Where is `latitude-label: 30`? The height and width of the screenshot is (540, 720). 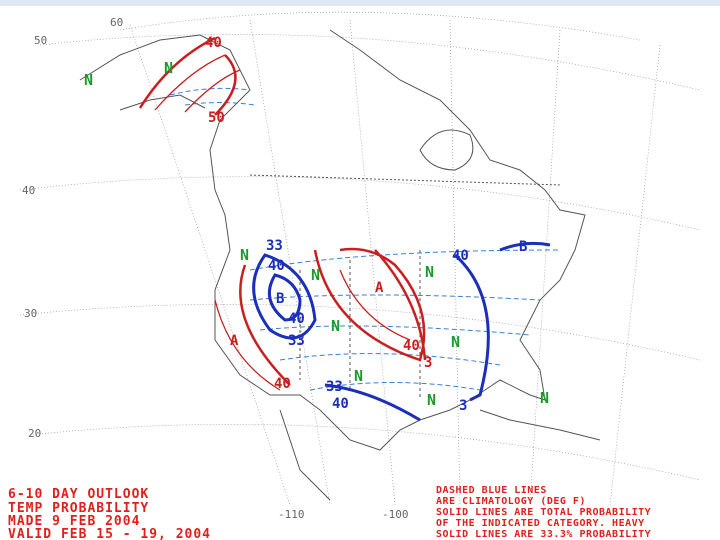 latitude-label: 30 is located at coordinates (30, 313).